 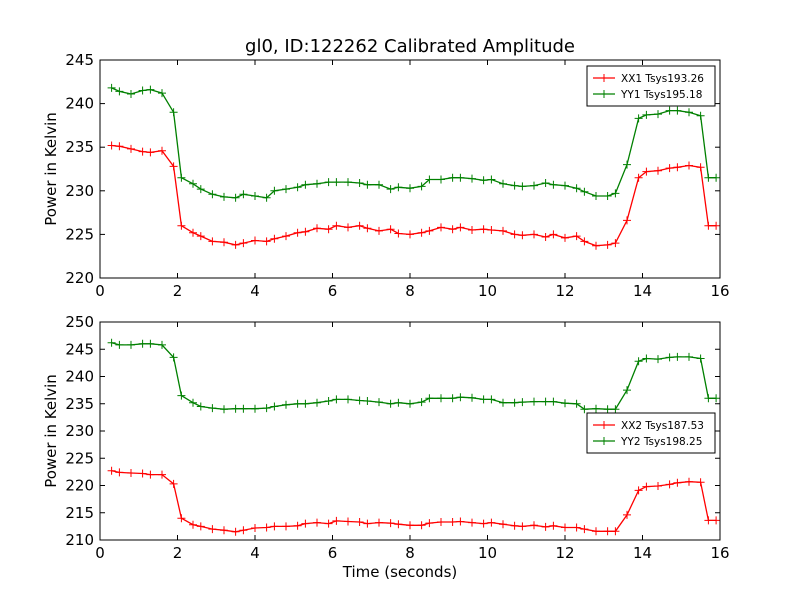 What do you see at coordinates (604, 94) in the screenshot?
I see `legend-swatch-marker` at bounding box center [604, 94].